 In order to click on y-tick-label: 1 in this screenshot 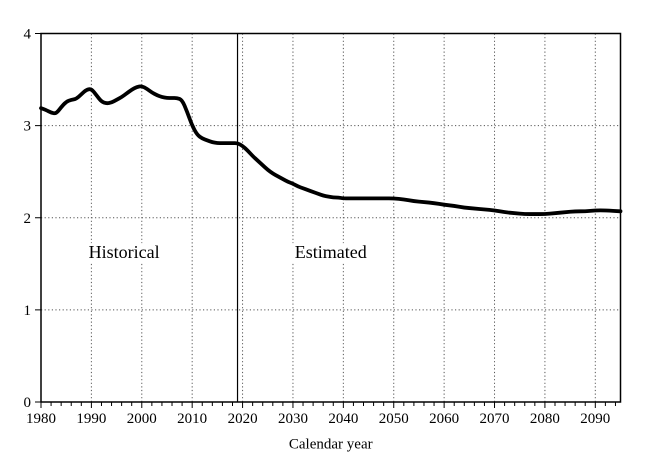, I will do `click(28, 311)`.